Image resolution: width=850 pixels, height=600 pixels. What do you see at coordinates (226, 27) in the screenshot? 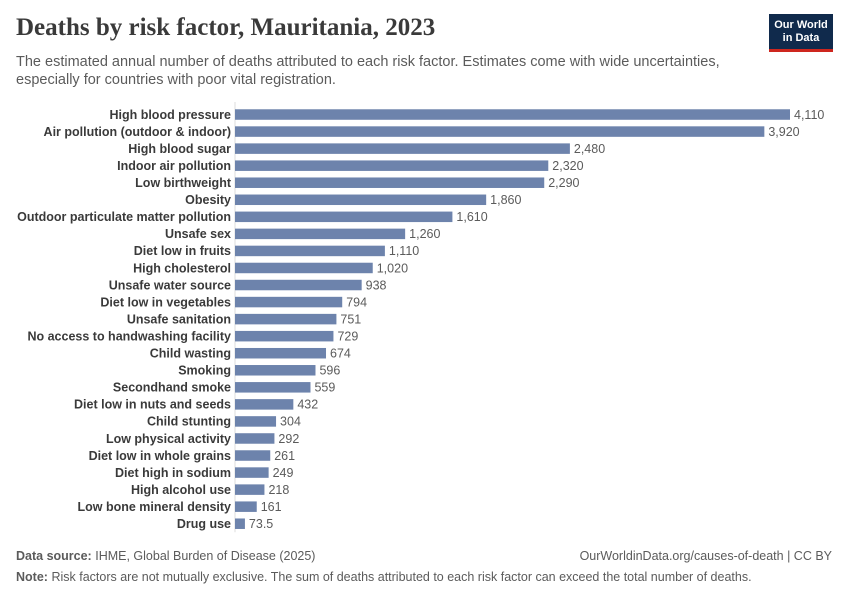
I see `chart-title: Deaths by risk factor, Mauritania, 2023` at bounding box center [226, 27].